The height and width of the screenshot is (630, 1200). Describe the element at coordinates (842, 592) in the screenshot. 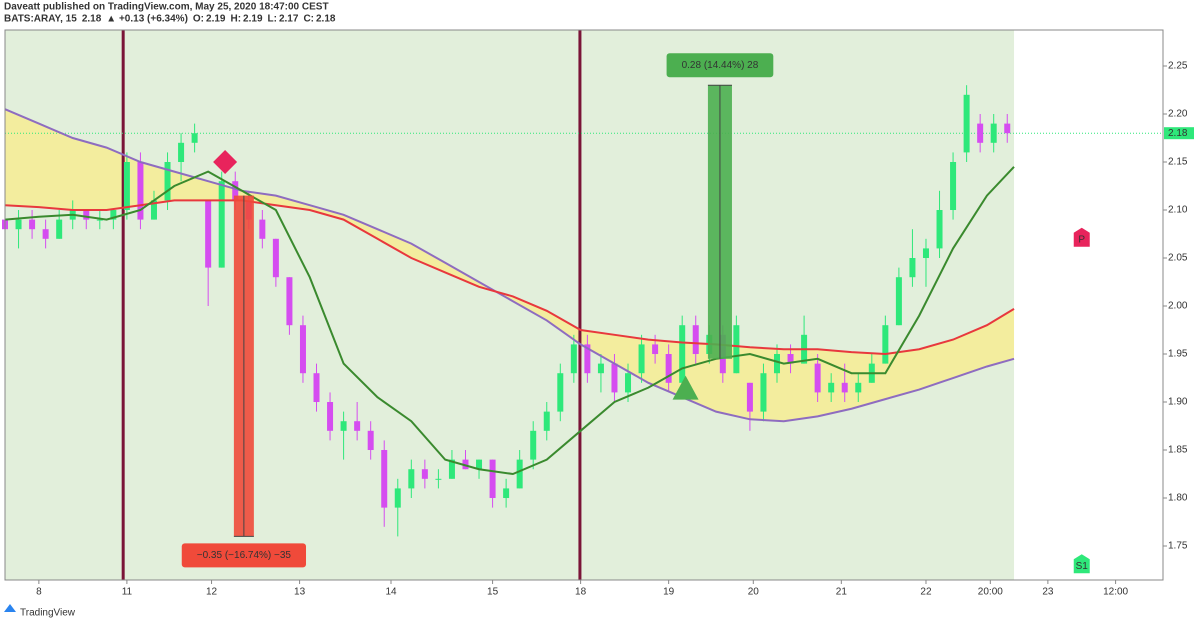

I see `x-tick-label: 21` at that location.